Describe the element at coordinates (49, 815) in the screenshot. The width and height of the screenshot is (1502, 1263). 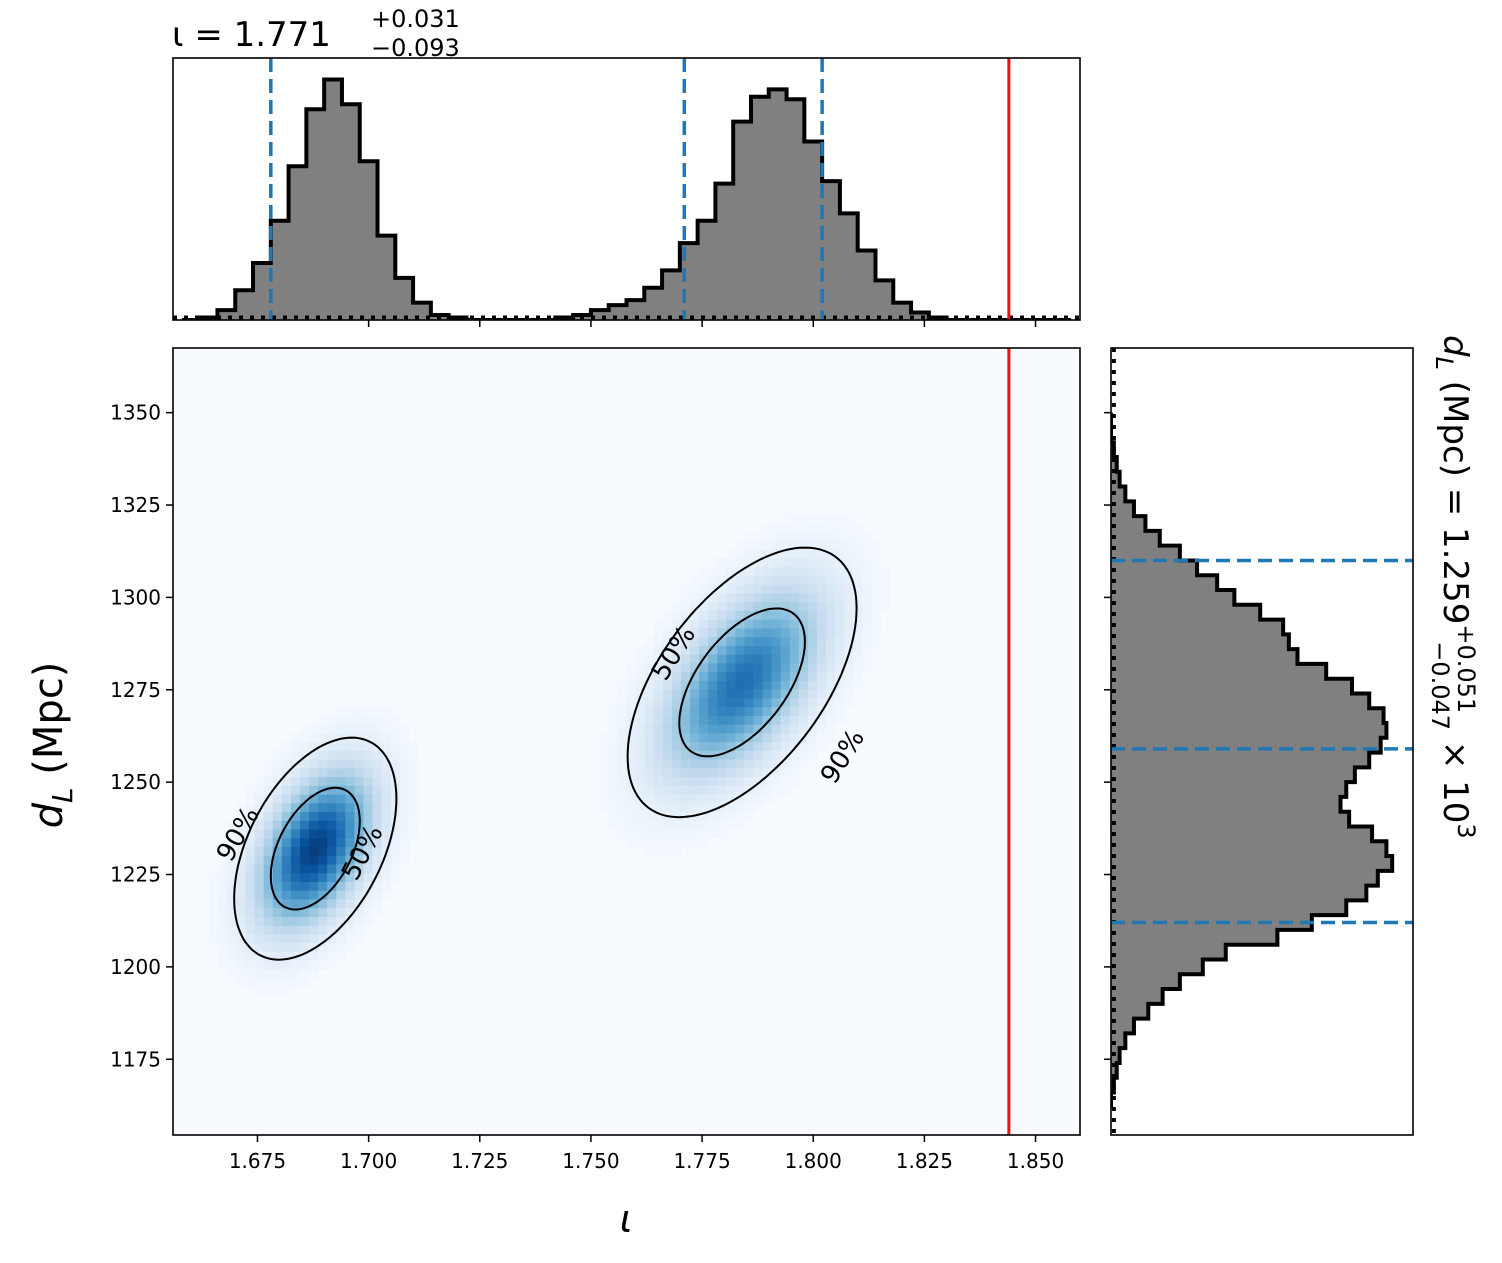
I see `y-axis-label-main: d` at that location.